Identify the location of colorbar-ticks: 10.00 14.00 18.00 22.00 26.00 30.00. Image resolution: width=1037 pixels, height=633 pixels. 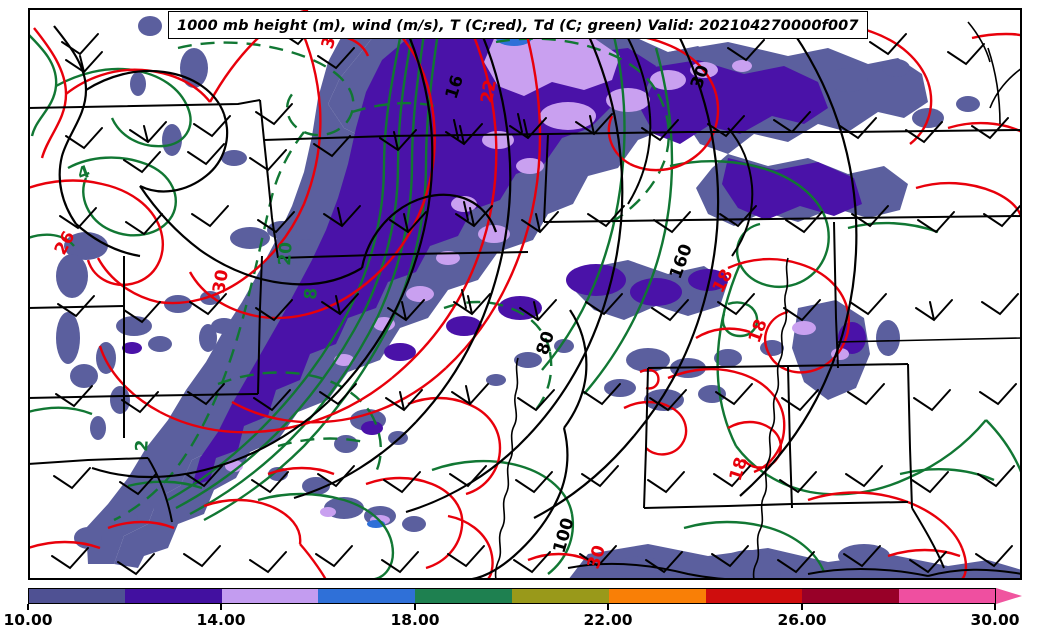
(518, 618).